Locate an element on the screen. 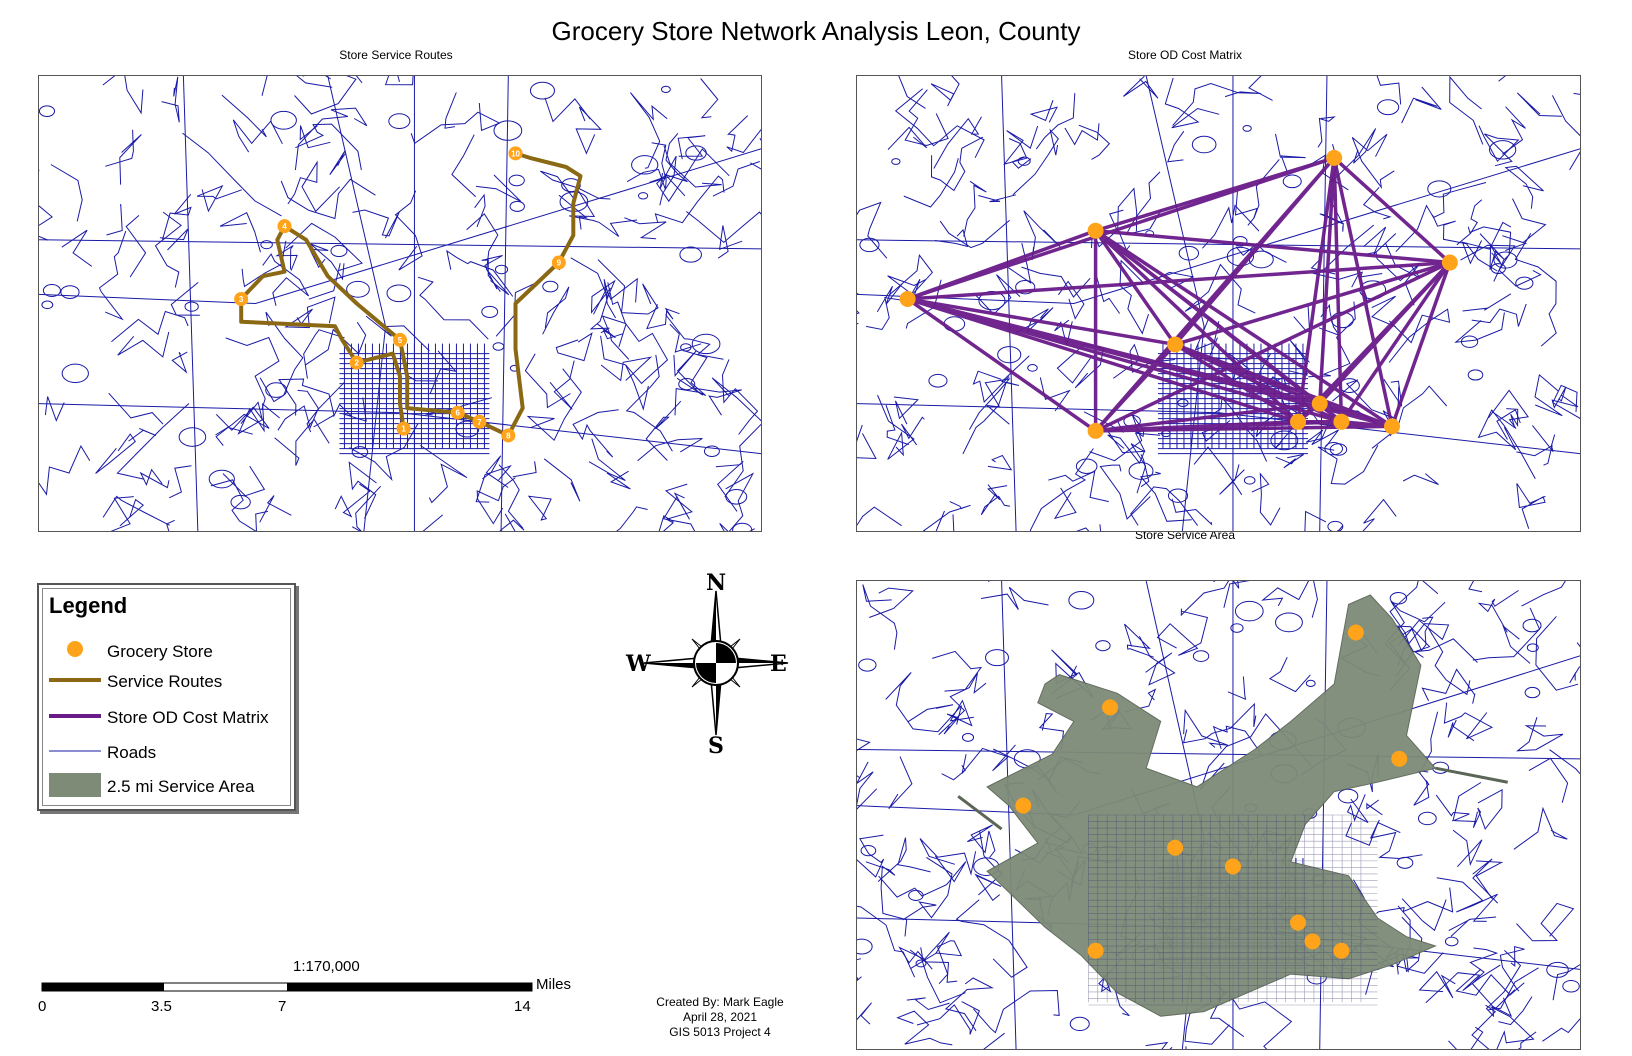 This screenshot has height=1056, width=1632. scale-tick-2: 7 is located at coordinates (282, 1006).